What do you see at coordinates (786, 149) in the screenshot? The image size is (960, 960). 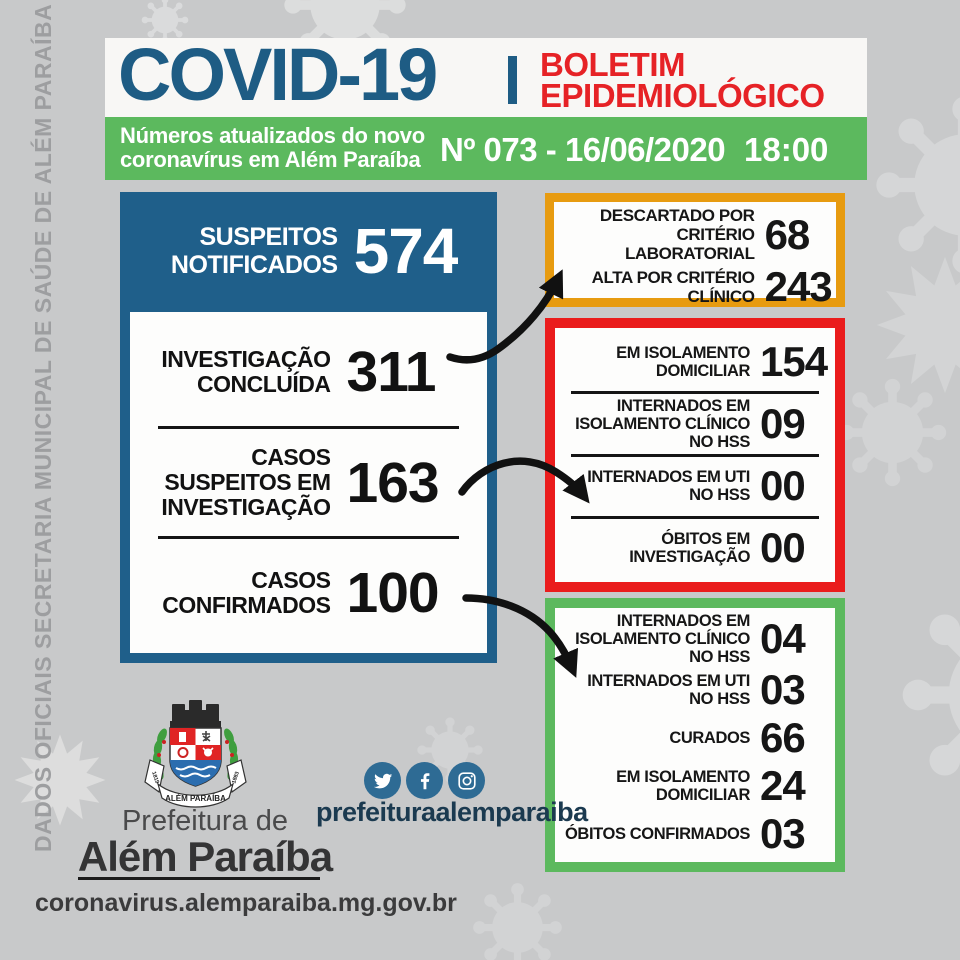 I see `bulletin-time: 18:00` at bounding box center [786, 149].